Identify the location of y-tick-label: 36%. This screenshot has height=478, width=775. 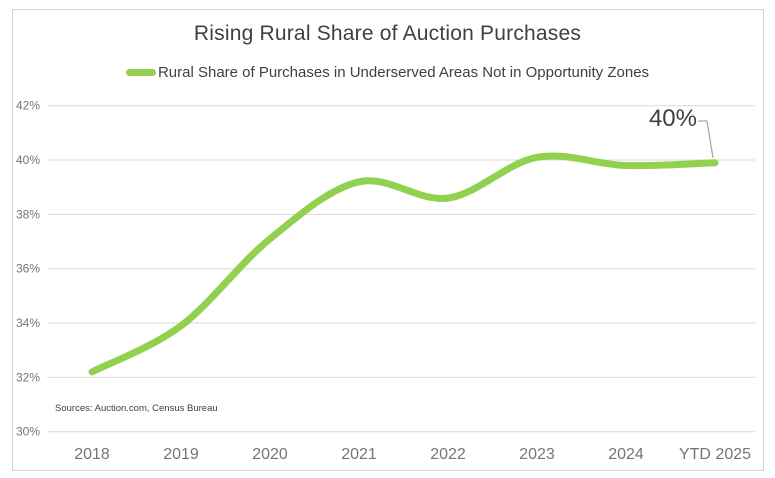
(28, 269).